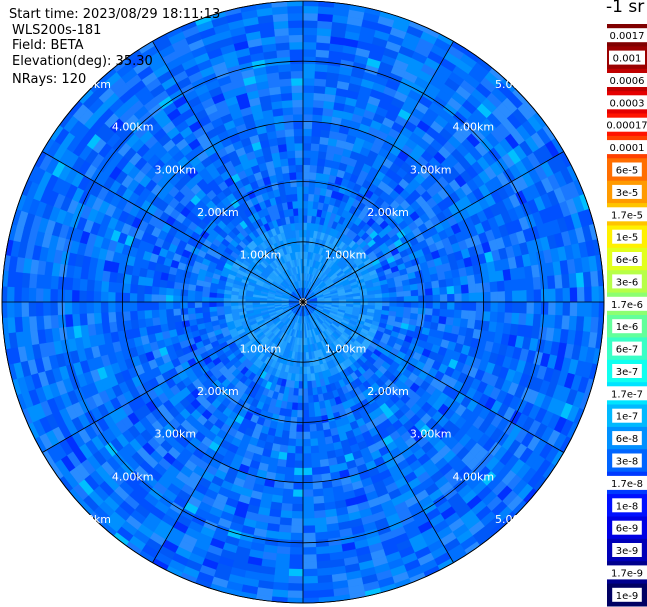 The height and width of the screenshot is (607, 647). I want to click on colorbar-tick-label: 6e-5, so click(627, 171).